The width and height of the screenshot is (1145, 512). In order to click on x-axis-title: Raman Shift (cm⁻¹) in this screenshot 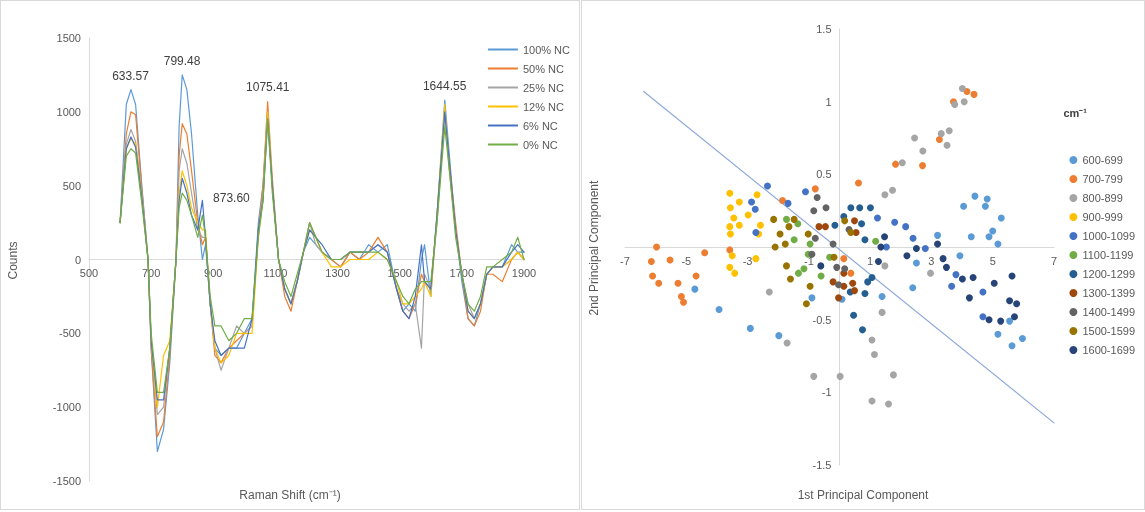, I will do `click(290, 495)`.